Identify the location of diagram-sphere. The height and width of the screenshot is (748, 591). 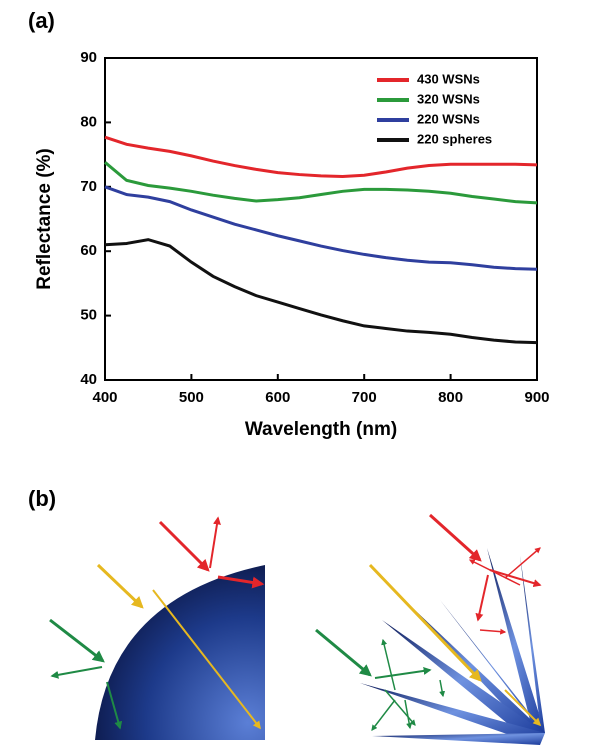
(157, 628).